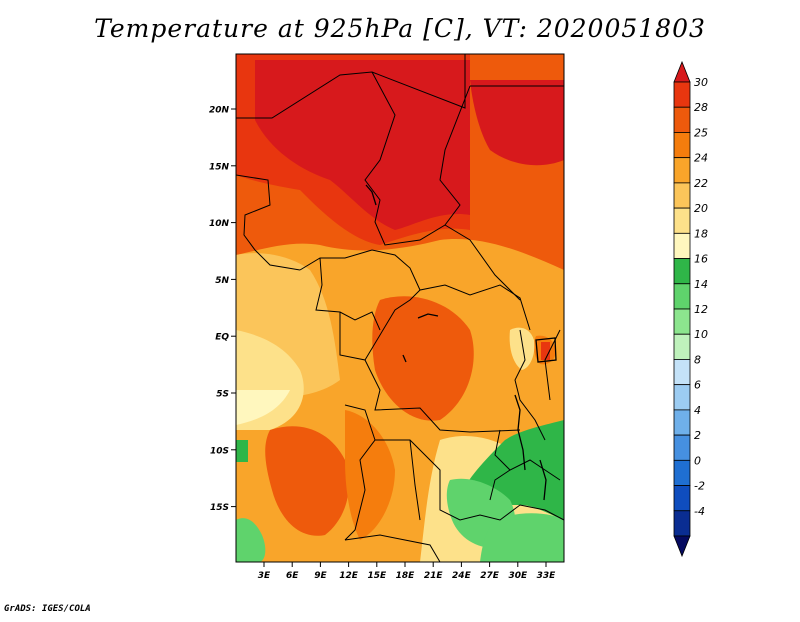 This screenshot has width=800, height=622. I want to click on colorbar-top-arrow, so click(682, 71).